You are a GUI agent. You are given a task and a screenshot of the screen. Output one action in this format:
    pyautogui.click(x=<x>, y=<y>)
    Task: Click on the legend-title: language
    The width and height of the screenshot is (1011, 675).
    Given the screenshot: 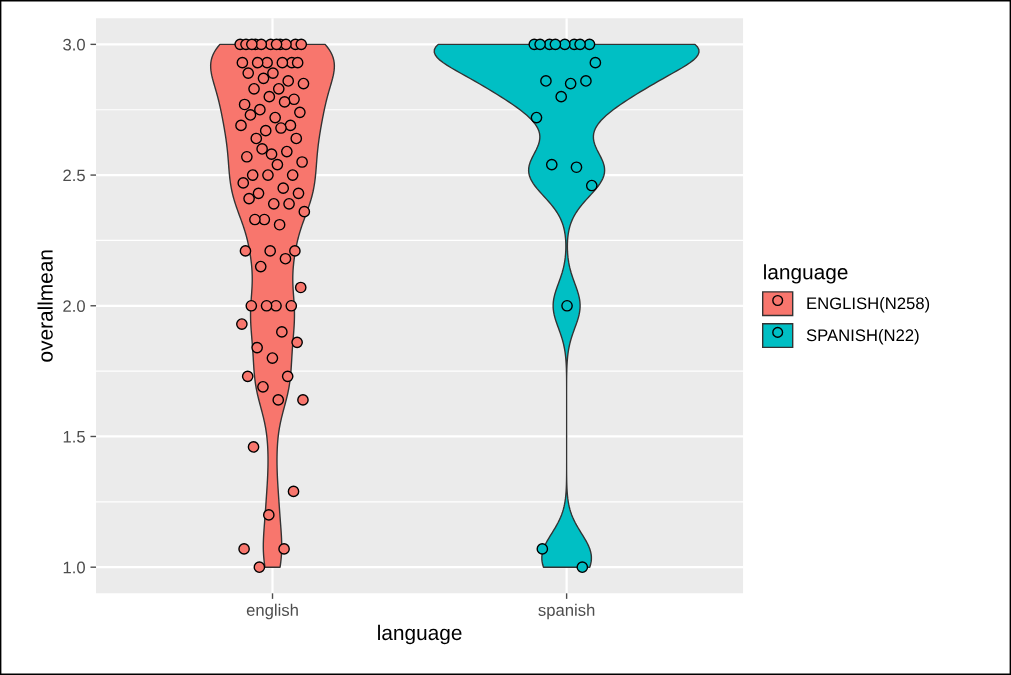 What is the action you would take?
    pyautogui.click(x=420, y=634)
    